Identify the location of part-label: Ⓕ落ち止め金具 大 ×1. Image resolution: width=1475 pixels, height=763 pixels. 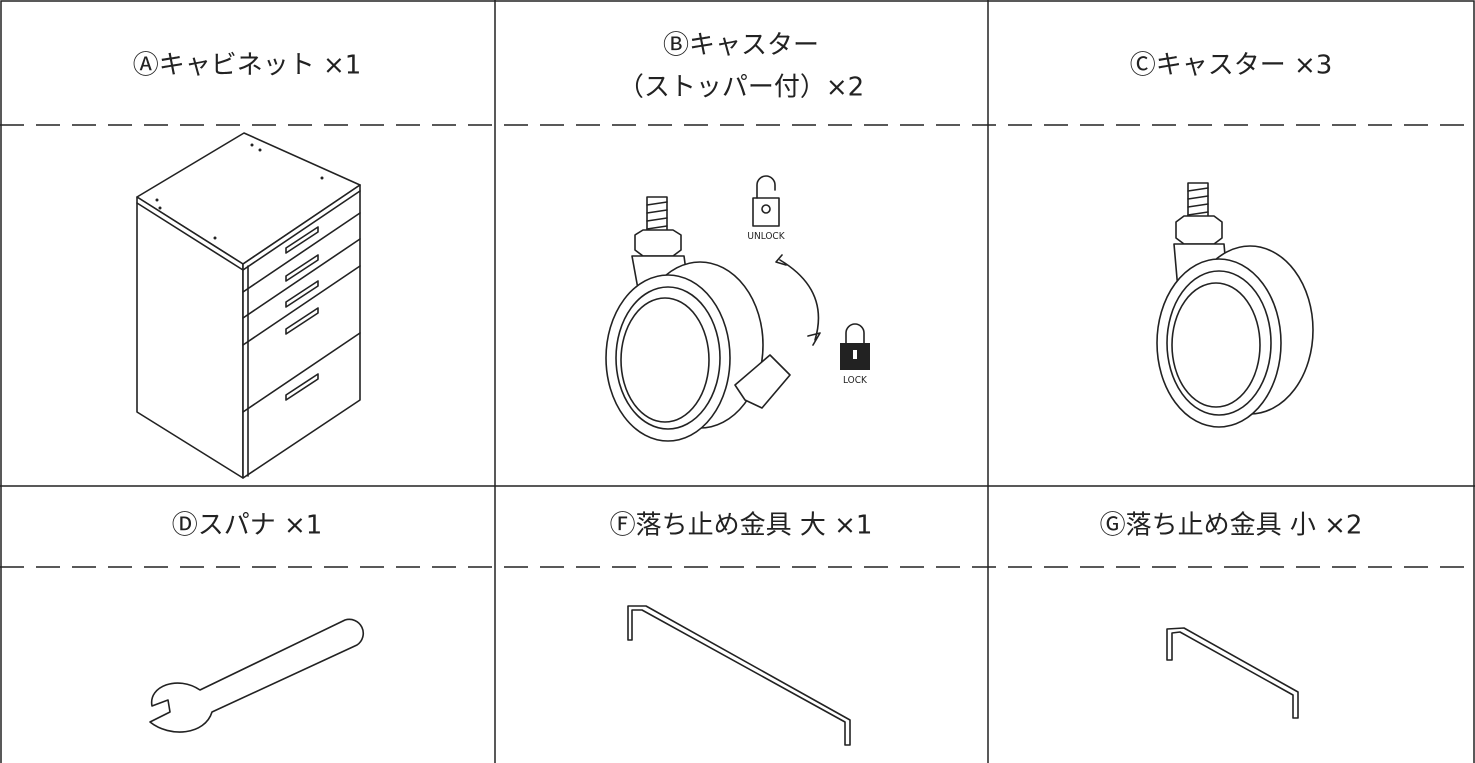
(741, 526).